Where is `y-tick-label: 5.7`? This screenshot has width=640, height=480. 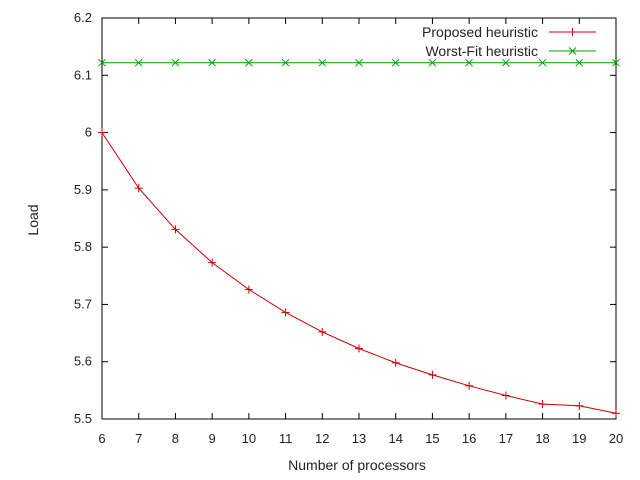
y-tick-label: 5.7 is located at coordinates (83, 303).